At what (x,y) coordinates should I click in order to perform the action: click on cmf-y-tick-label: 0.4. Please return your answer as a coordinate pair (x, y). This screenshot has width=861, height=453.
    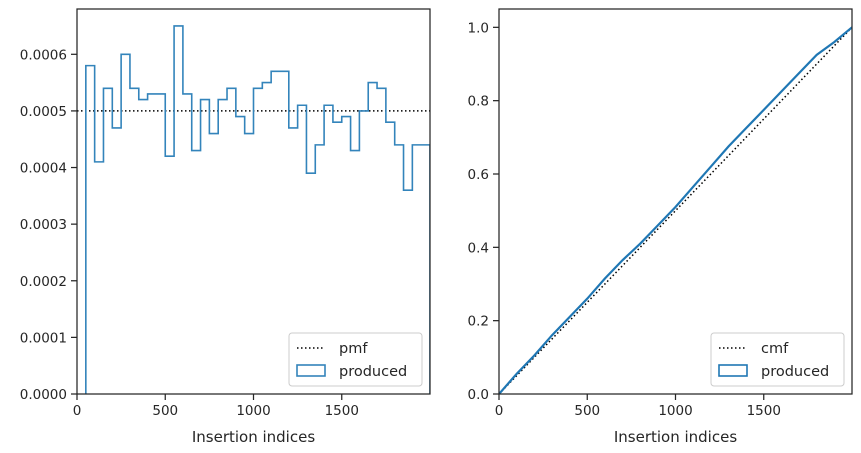
    Looking at the image, I should click on (478, 248).